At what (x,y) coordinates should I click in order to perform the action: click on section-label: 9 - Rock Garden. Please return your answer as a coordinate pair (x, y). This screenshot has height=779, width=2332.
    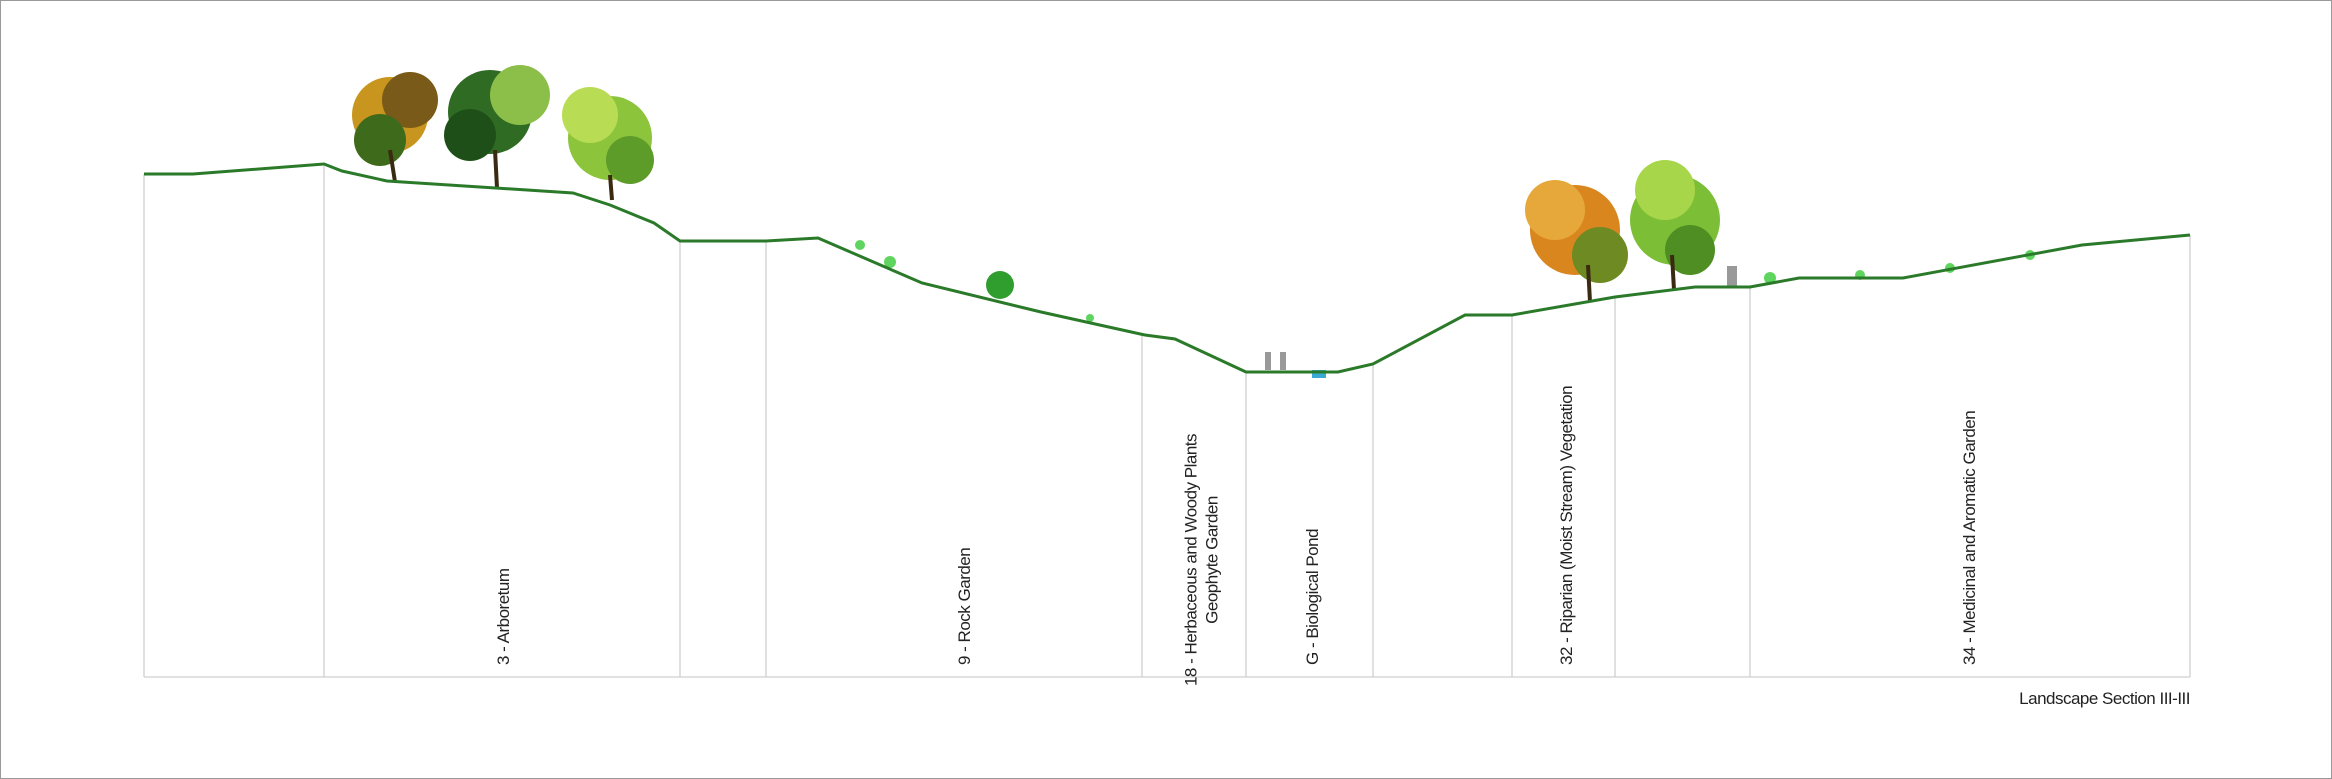
    Looking at the image, I should click on (964, 606).